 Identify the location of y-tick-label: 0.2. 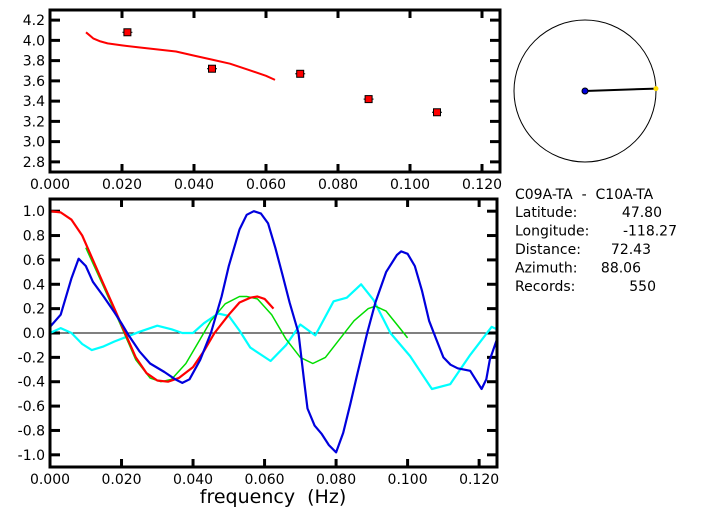
(34, 310).